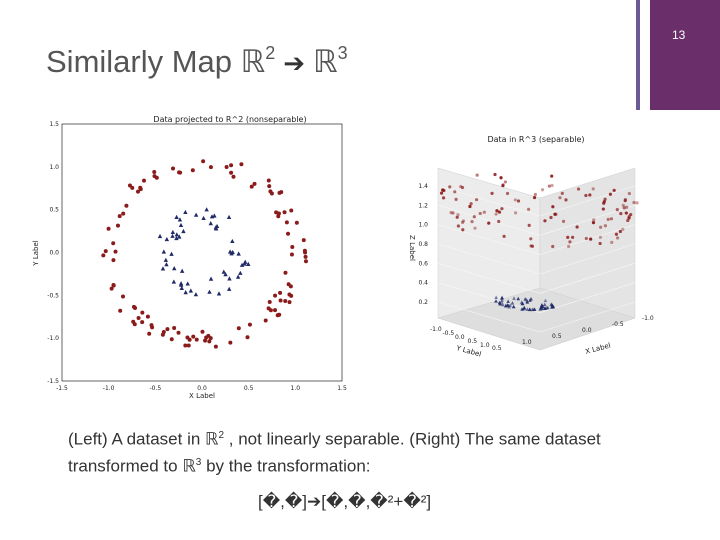 This screenshot has height=540, width=720. I want to click on title-to-space: ℝ, so click(325, 61).